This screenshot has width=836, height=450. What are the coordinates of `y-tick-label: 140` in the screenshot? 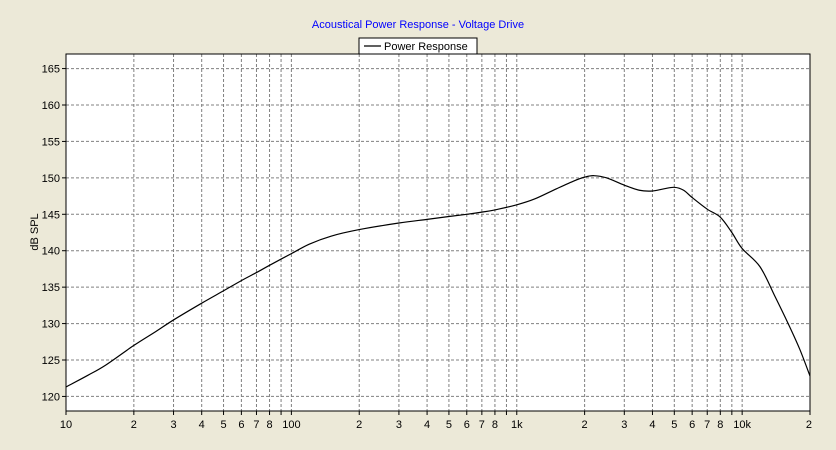 It's located at (51, 252).